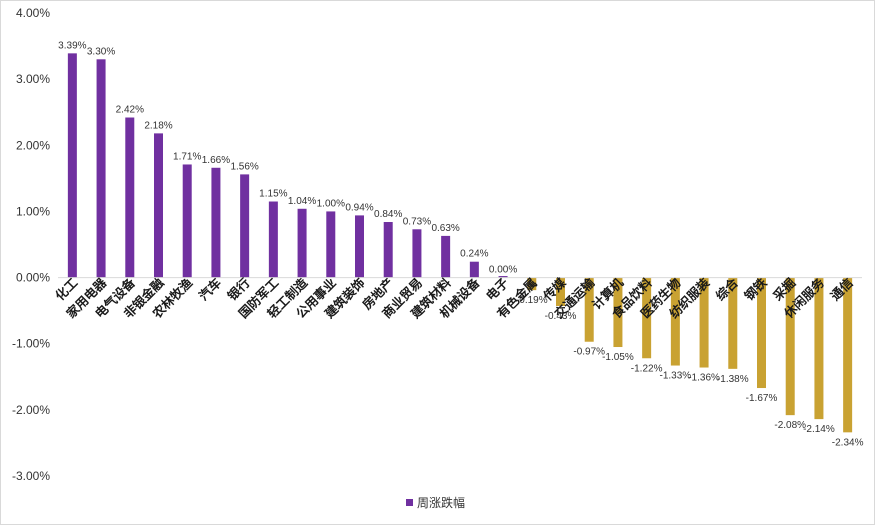  Describe the element at coordinates (101, 51) in the screenshot. I see `data-label: 3.30%` at that location.